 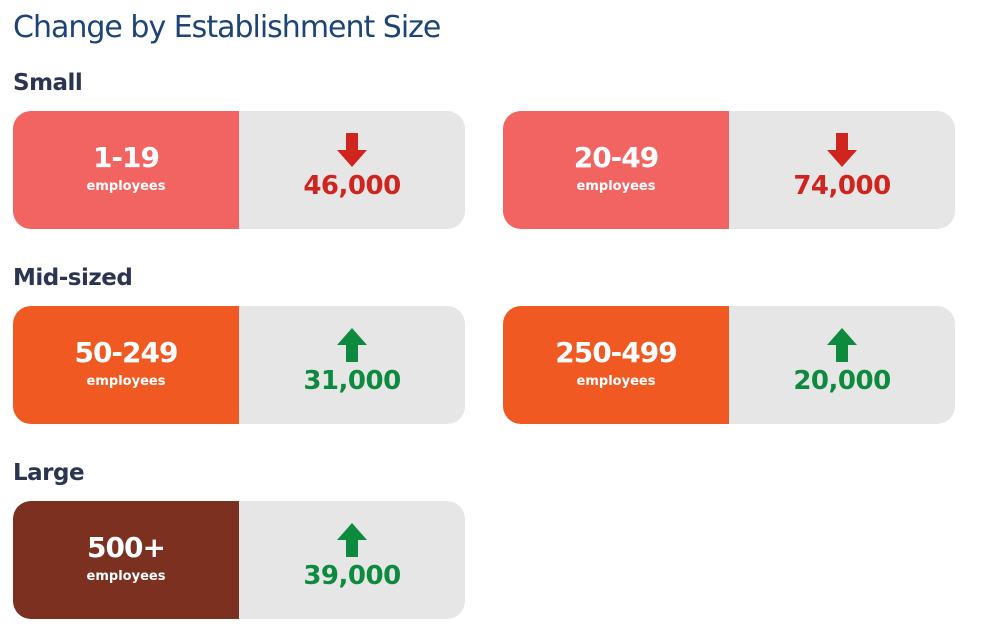 I want to click on change-panel: 39,000, so click(x=352, y=560).